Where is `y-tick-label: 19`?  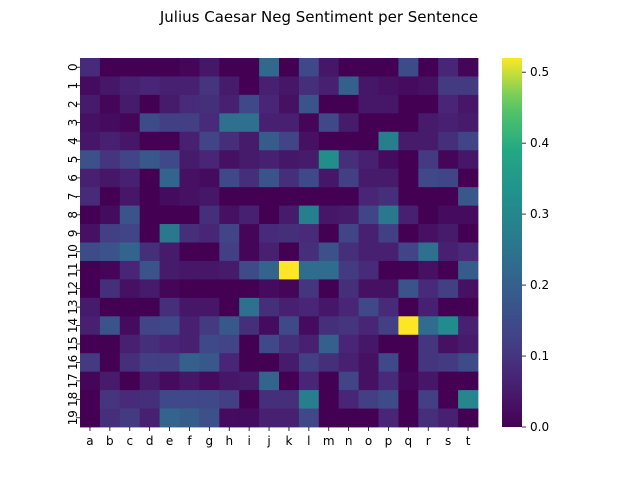
y-tick-label: 19 is located at coordinates (73, 417).